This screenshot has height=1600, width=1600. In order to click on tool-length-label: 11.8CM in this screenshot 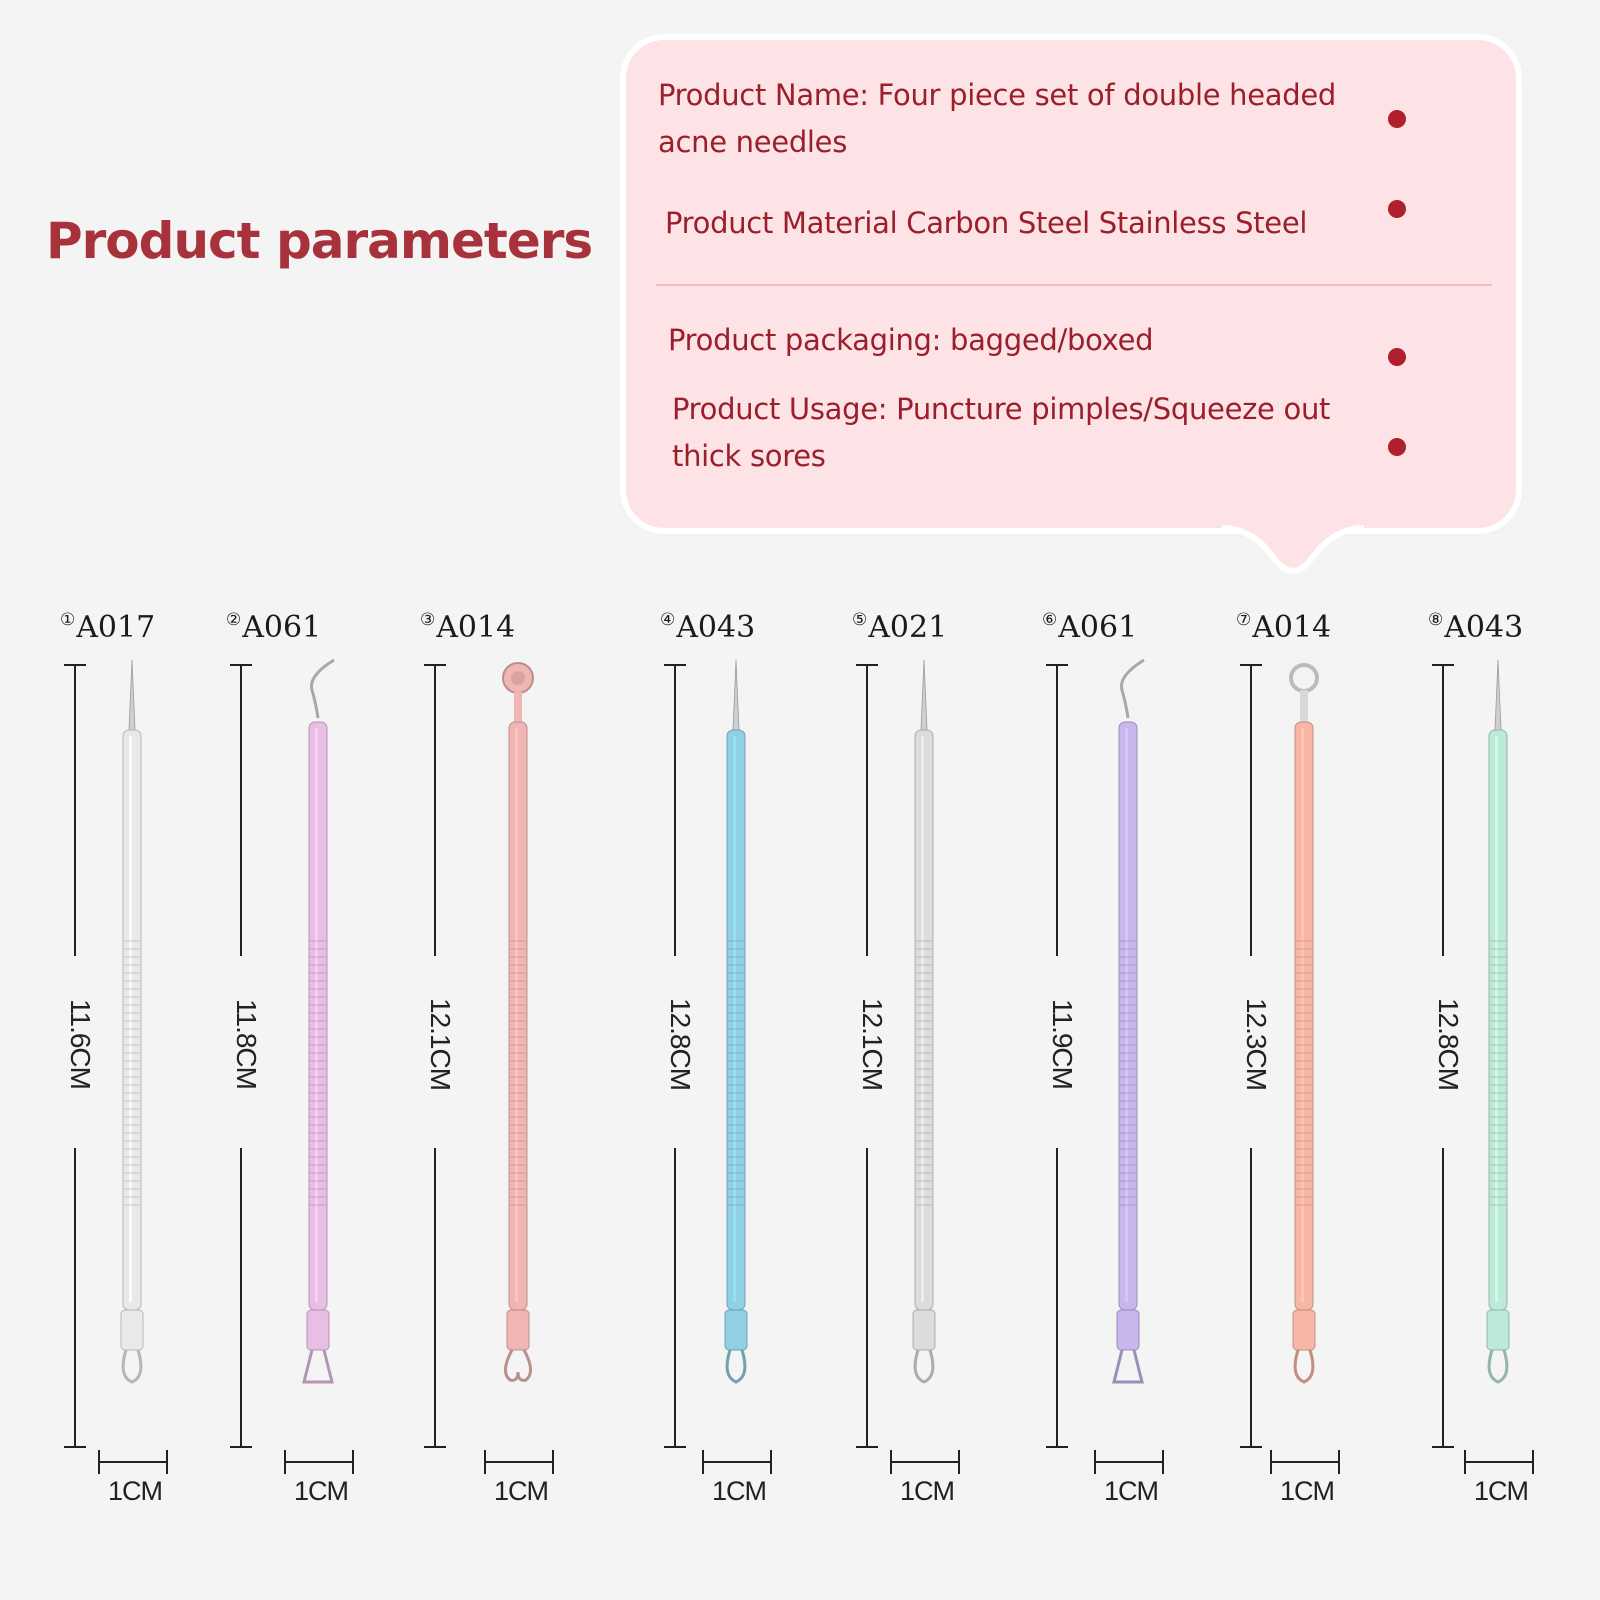, I will do `click(246, 1044)`.